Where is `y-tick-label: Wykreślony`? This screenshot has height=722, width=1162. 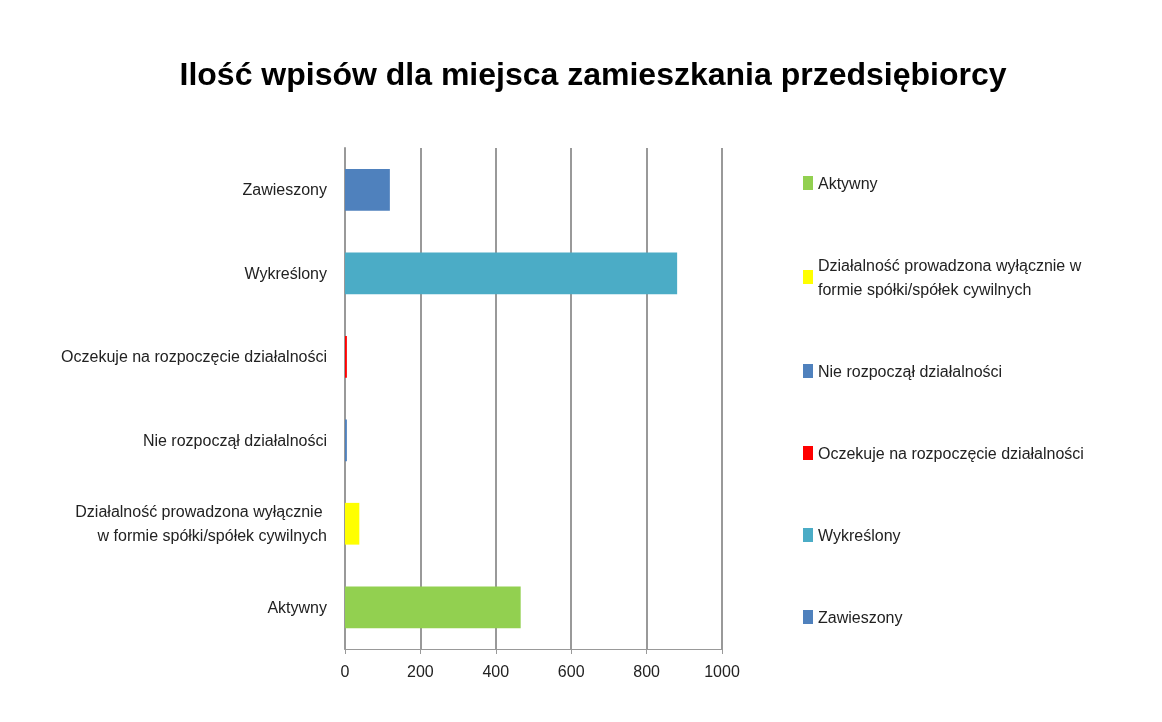 y-tick-label: Wykreślony is located at coordinates (285, 273).